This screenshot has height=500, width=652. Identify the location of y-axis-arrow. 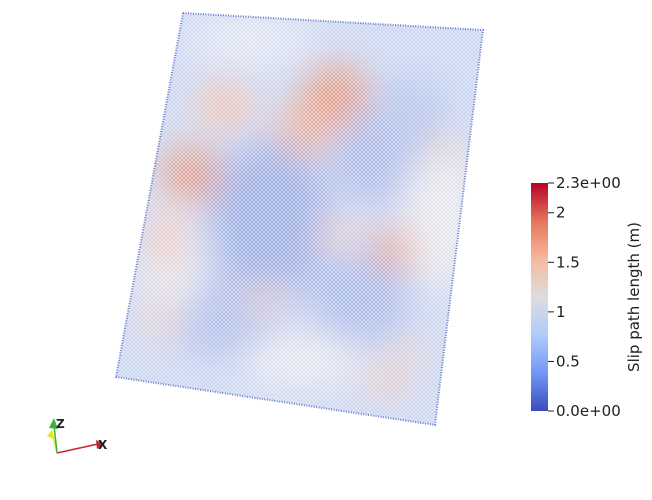
(51, 435).